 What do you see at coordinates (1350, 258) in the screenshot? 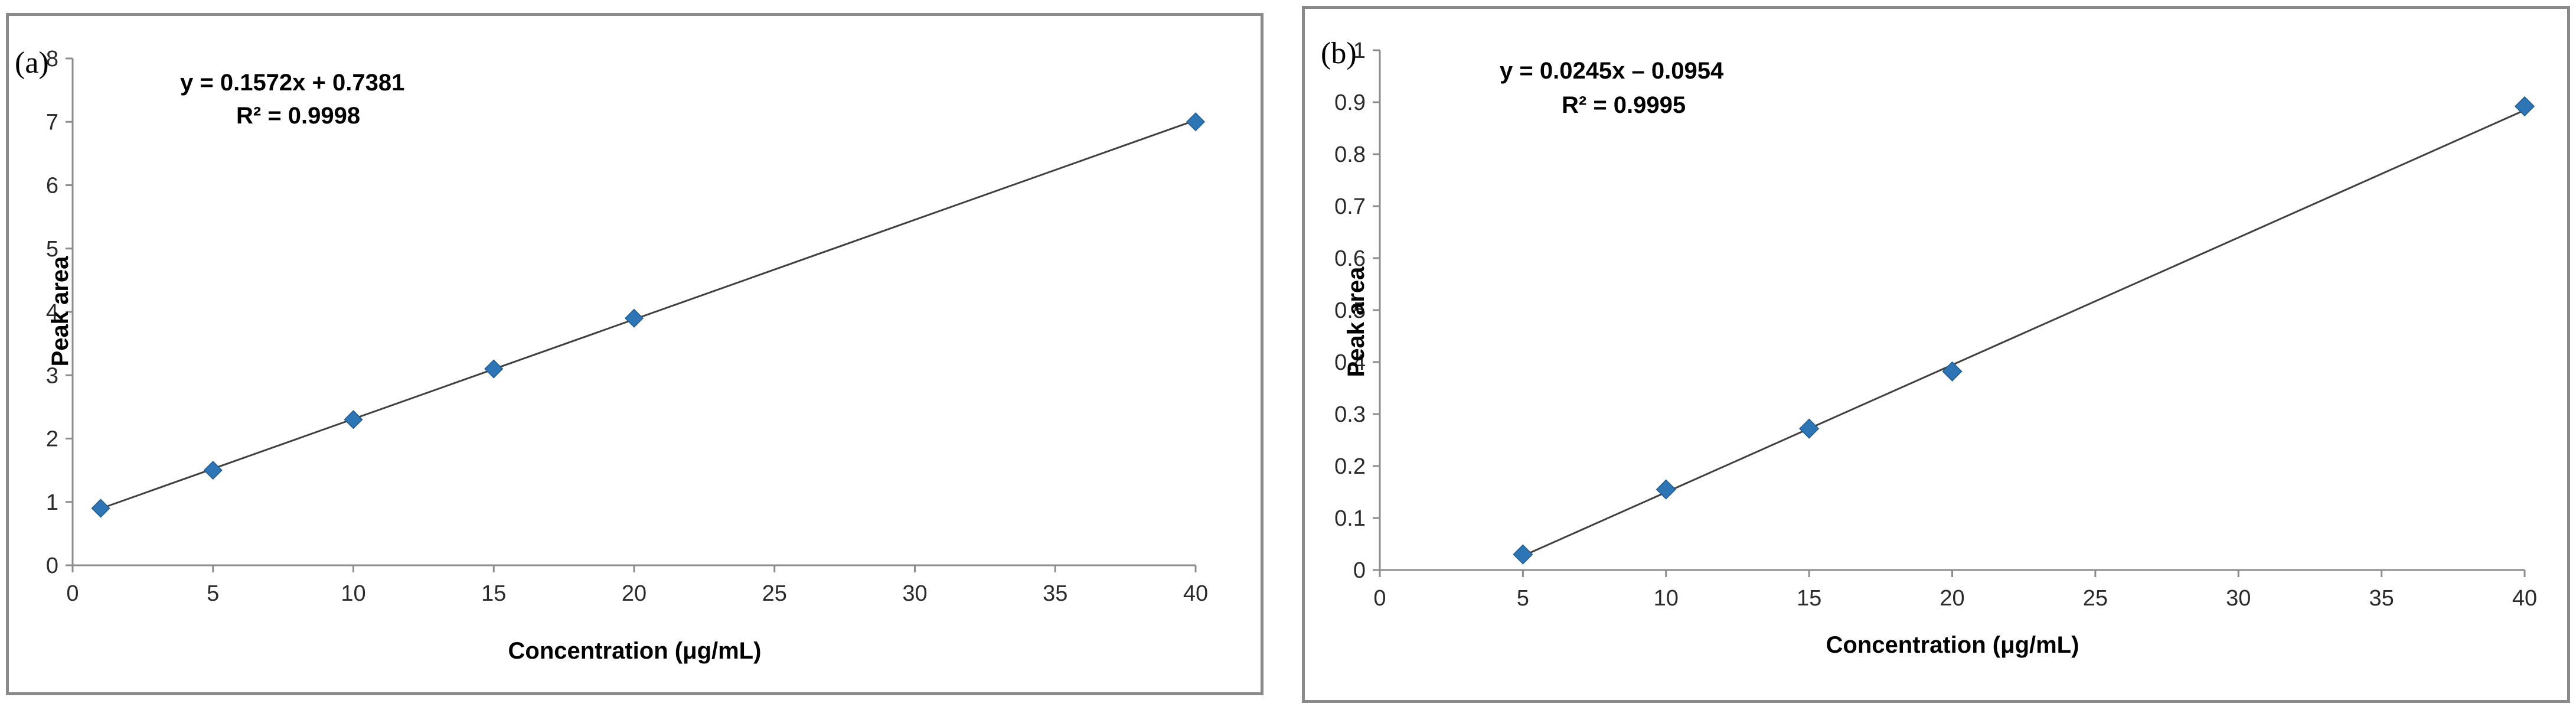
I see `y-tick-label: 0.6` at bounding box center [1350, 258].